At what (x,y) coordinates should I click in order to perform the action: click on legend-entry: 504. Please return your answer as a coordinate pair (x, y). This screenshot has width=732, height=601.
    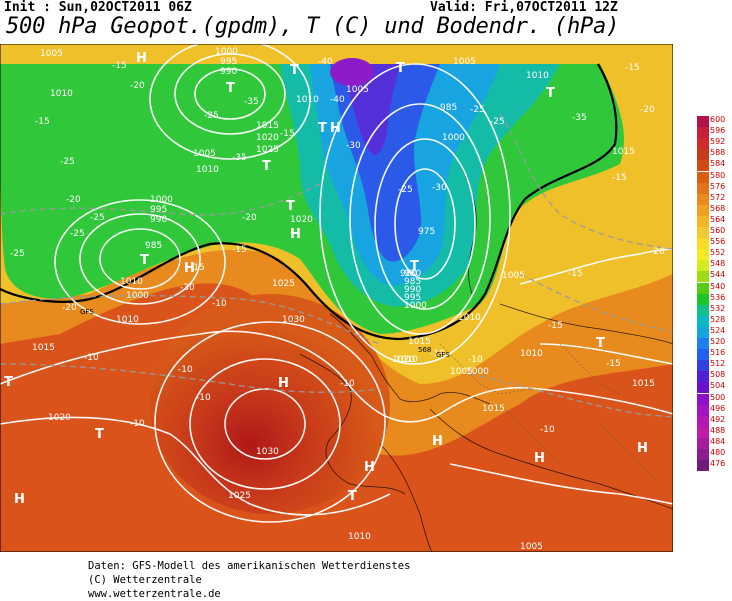
    Looking at the image, I should click on (713, 387).